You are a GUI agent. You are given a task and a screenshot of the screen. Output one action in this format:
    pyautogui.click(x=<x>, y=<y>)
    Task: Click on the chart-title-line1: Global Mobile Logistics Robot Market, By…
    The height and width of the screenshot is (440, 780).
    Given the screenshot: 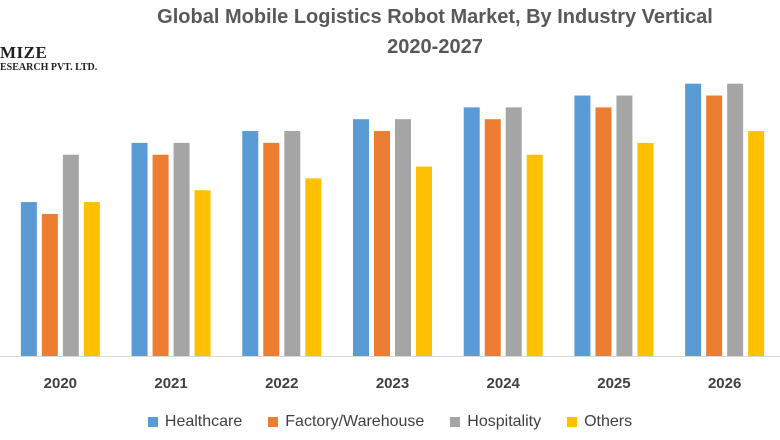 What is the action you would take?
    pyautogui.click(x=435, y=17)
    